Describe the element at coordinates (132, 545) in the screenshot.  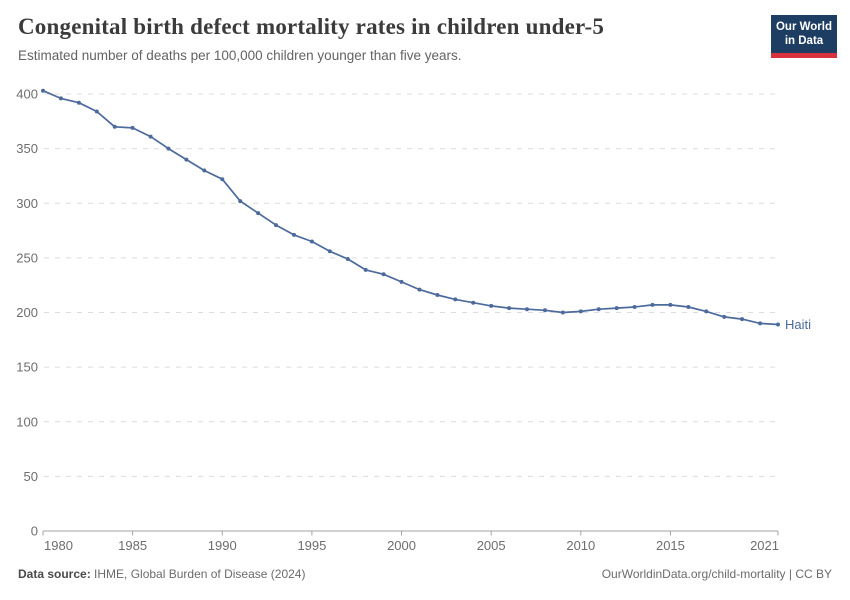
I see `x-tick-label: 1985` at that location.